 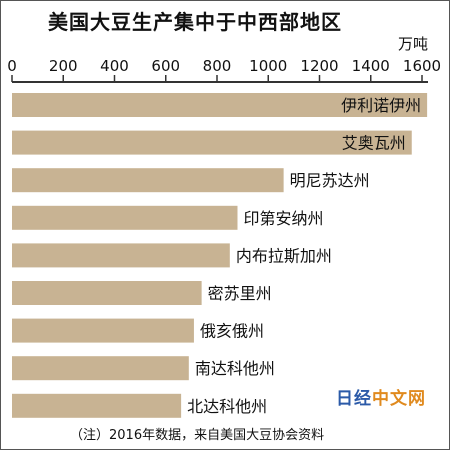 What do you see at coordinates (330, 180) in the screenshot?
I see `bar-category-label: 明尼苏达州` at bounding box center [330, 180].